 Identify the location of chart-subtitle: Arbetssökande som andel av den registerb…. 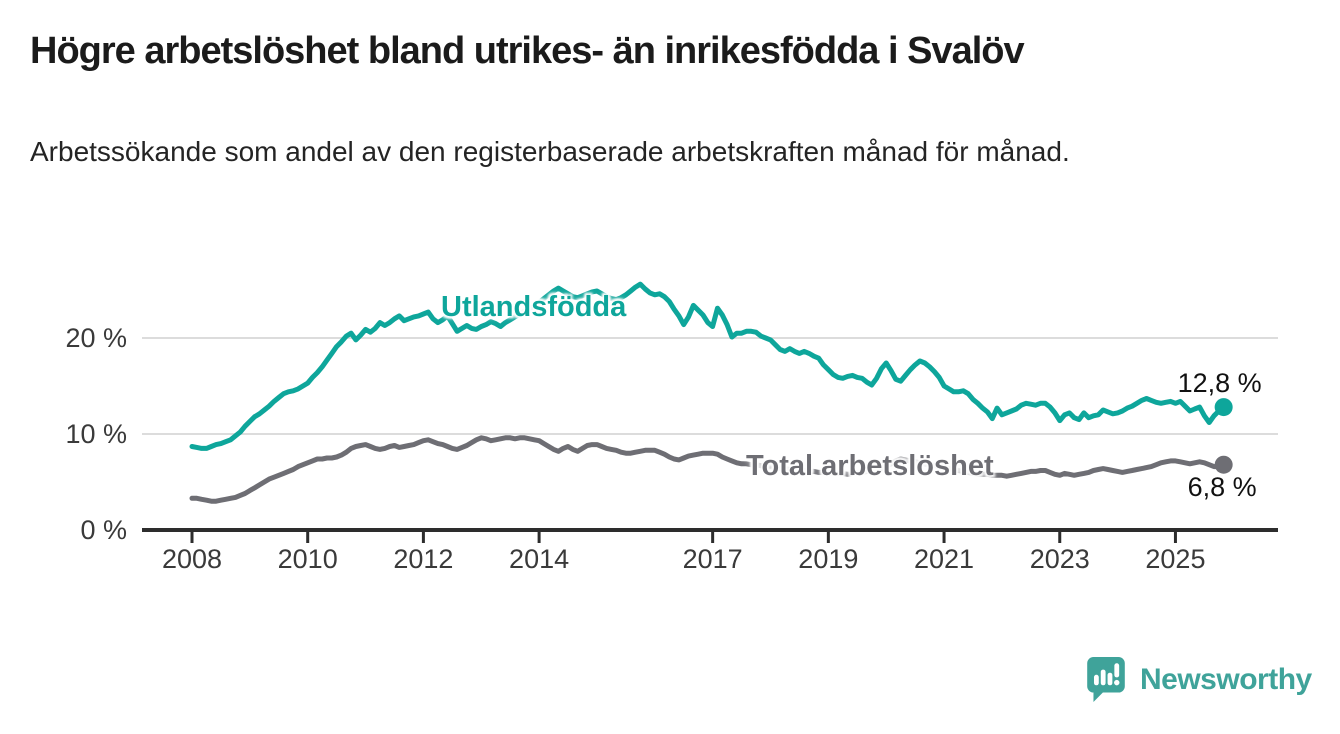
(550, 151).